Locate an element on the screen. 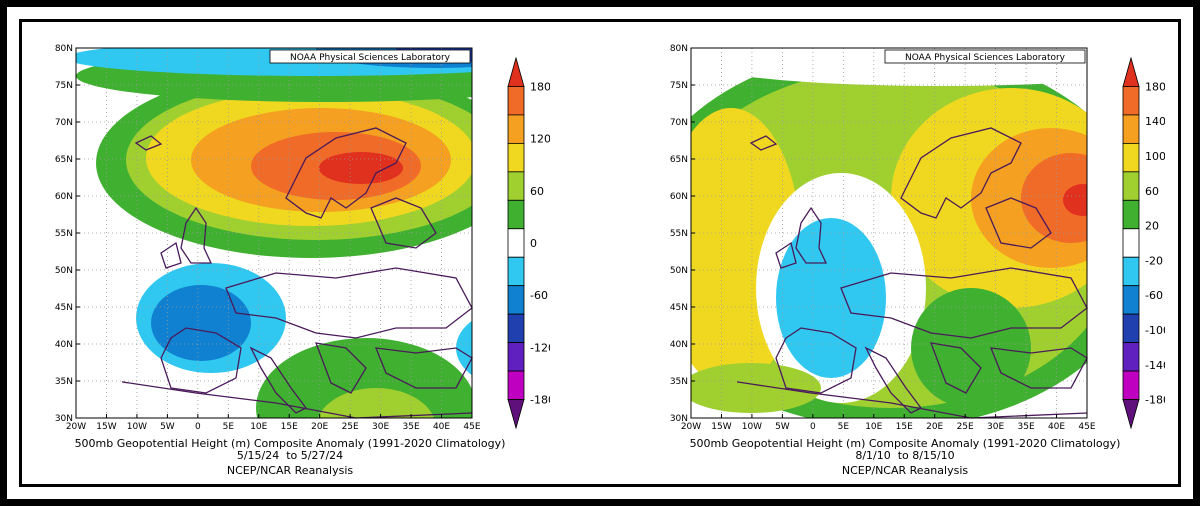  lon-tick-label: 15E is located at coordinates (904, 427).